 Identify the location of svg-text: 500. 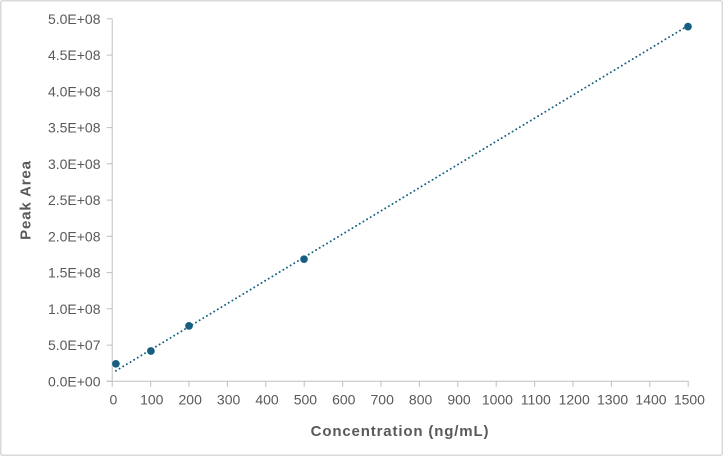
(306, 400).